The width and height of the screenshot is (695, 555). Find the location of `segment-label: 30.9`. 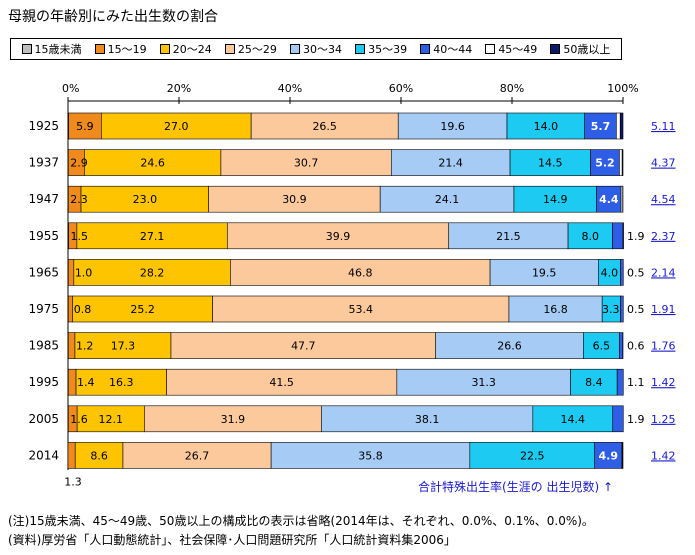

segment-label: 30.9 is located at coordinates (294, 199).